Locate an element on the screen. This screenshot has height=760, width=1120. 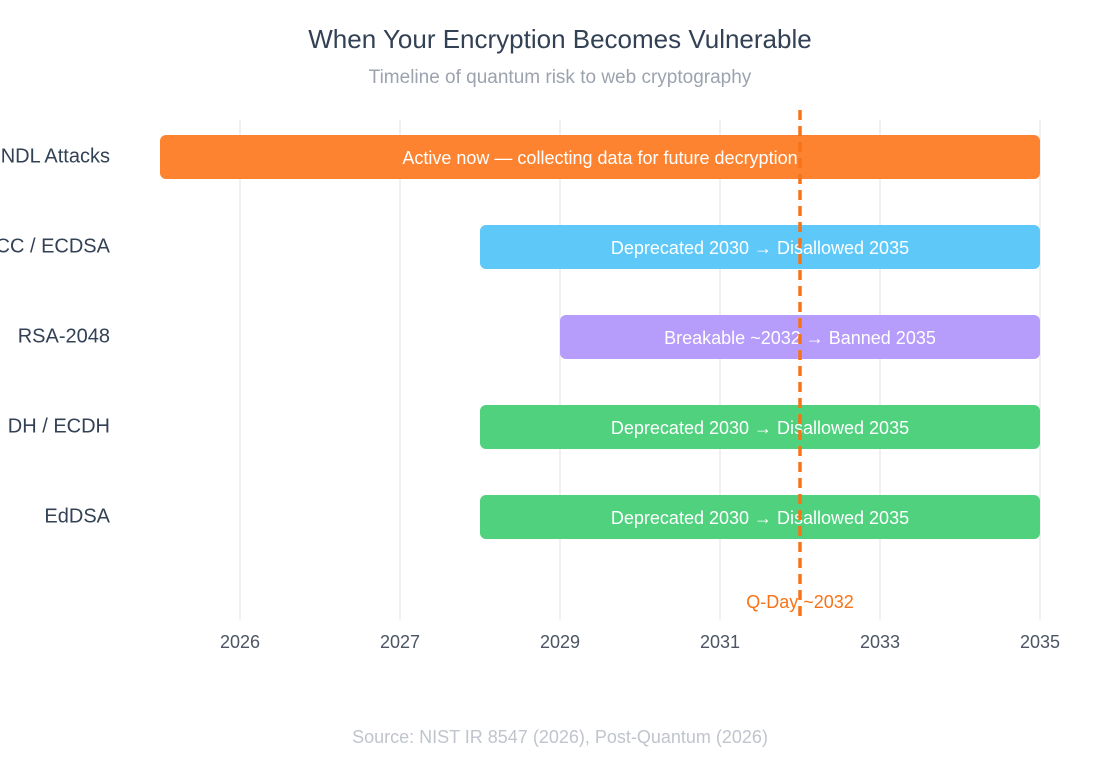
chart-title: When Your Encryption Becomes Vulnerable is located at coordinates (559, 39).